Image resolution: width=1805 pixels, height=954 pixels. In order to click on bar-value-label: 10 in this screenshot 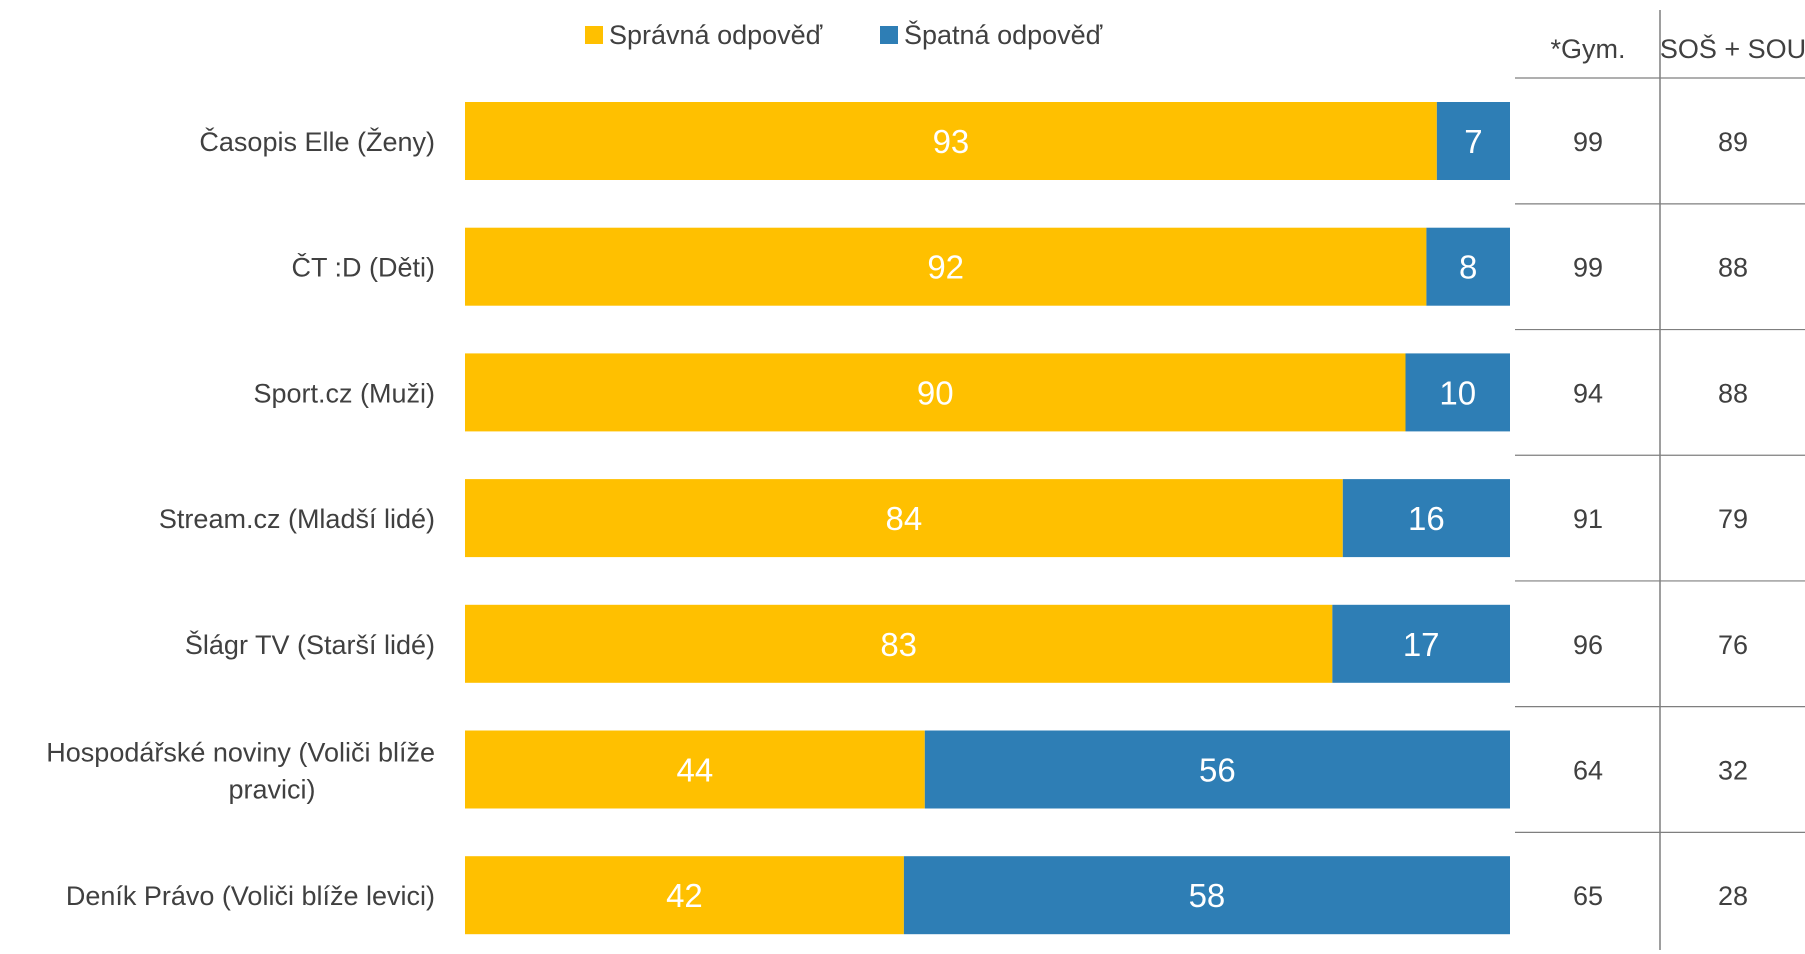, I will do `click(1457, 392)`.